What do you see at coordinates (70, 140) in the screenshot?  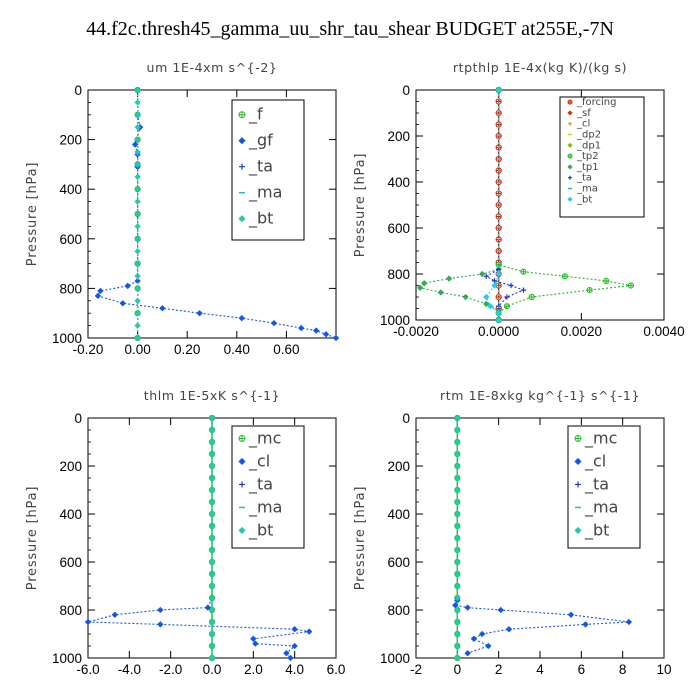 I see `y-tick-label: 200` at bounding box center [70, 140].